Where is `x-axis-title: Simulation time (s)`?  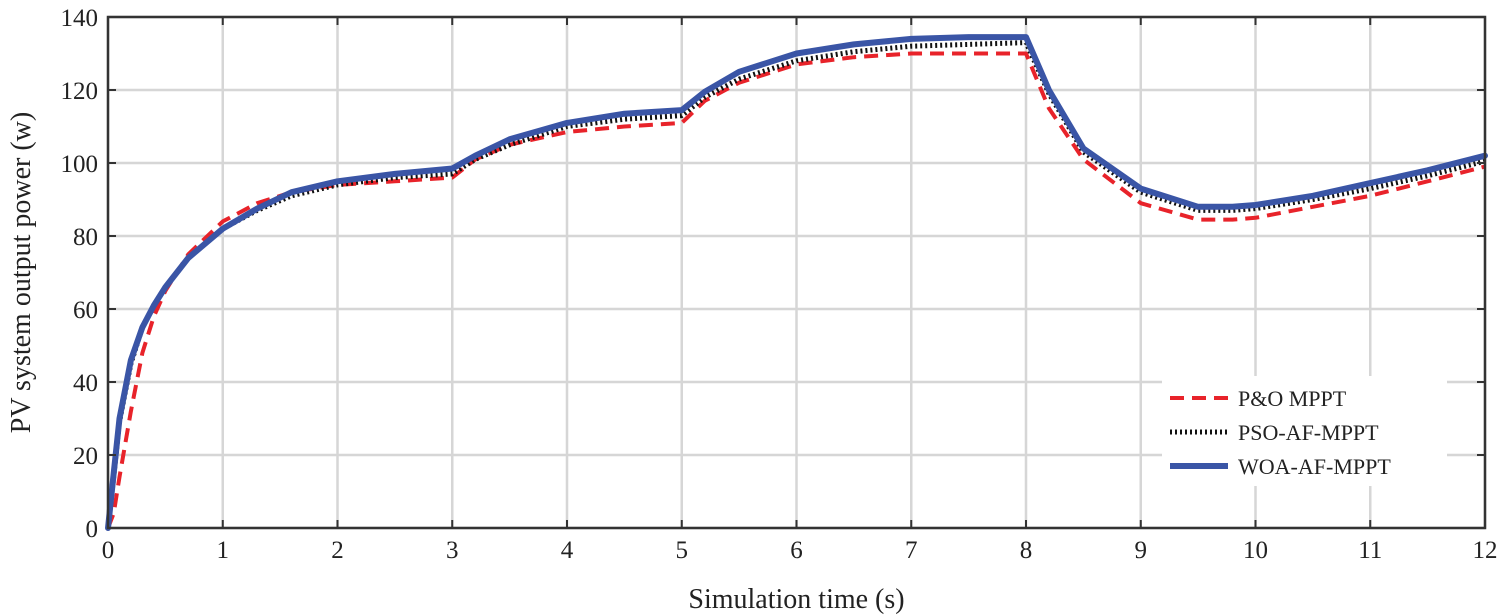
x-axis-title: Simulation time (s) is located at coordinates (796, 599).